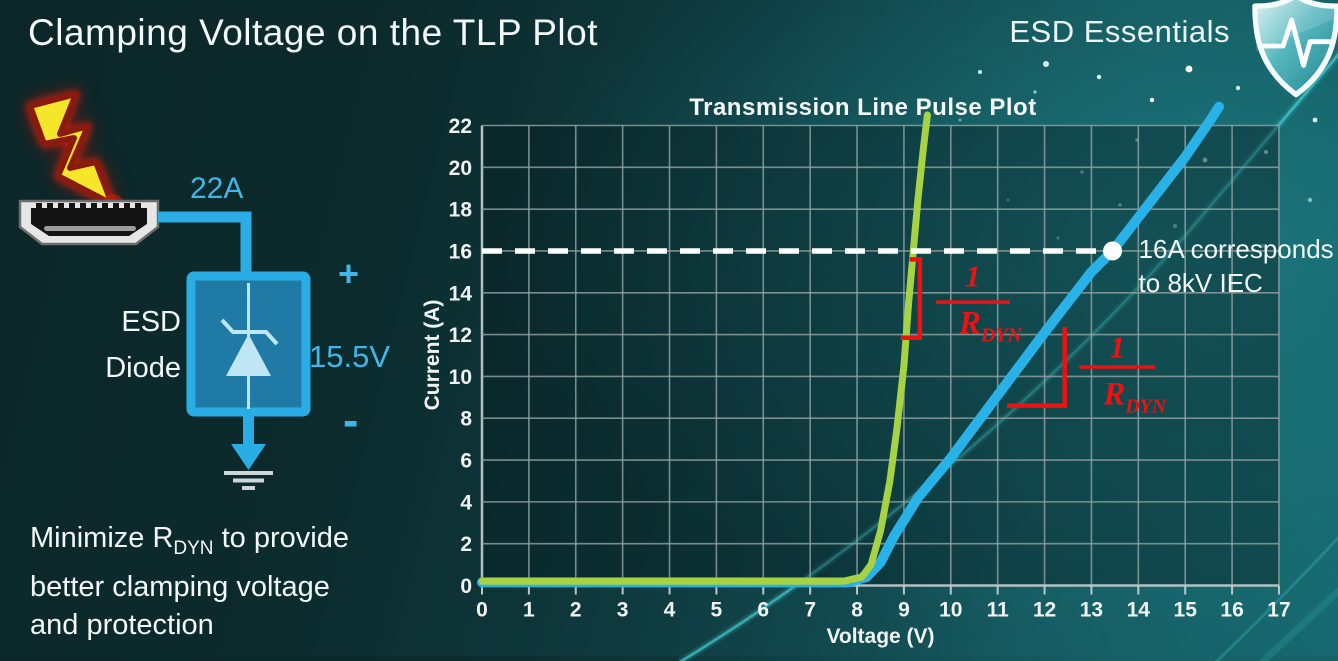 The image size is (1338, 661). What do you see at coordinates (151, 322) in the screenshot?
I see `device-label-line1: ESD` at bounding box center [151, 322].